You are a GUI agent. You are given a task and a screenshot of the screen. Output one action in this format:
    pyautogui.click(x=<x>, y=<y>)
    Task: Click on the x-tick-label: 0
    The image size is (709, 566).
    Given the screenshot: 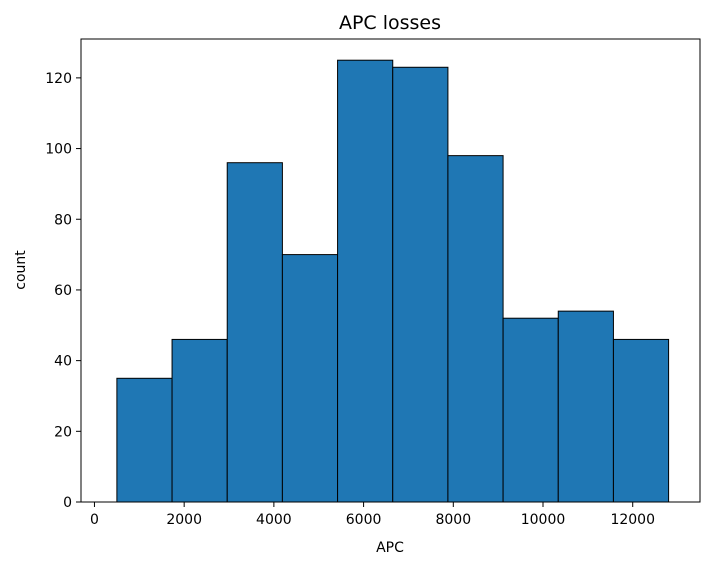 What is the action you would take?
    pyautogui.click(x=94, y=520)
    